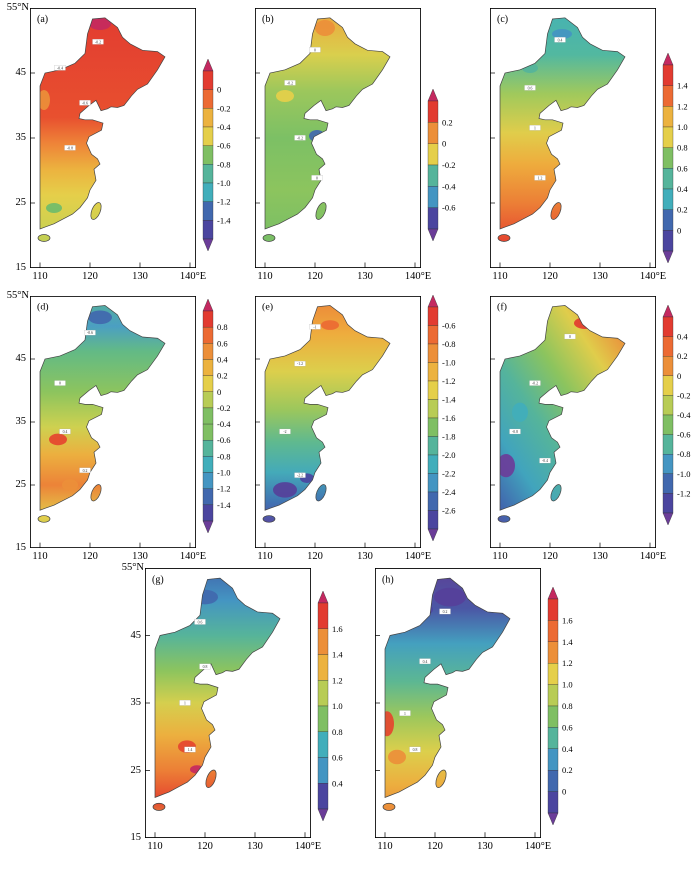 The width and height of the screenshot is (700, 876). I want to click on colorbar-tick-label: -2.0, so click(448, 455).